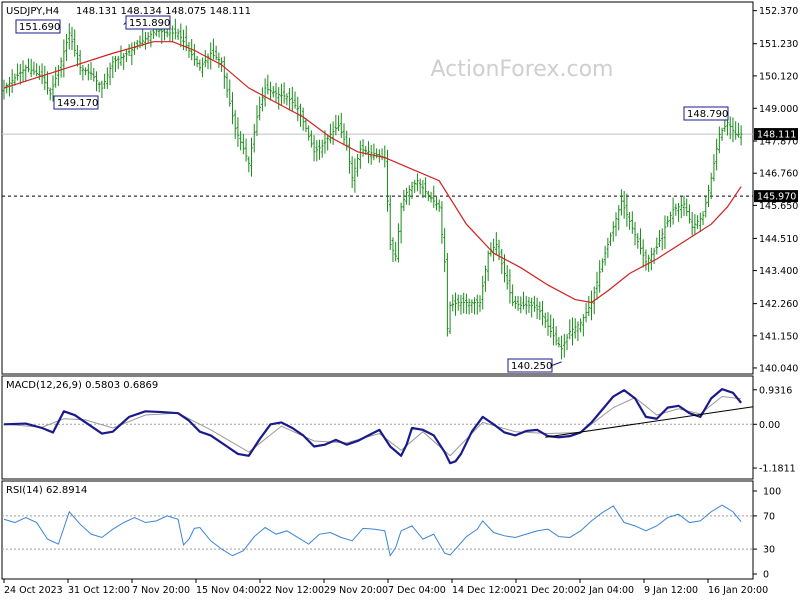  I want to click on price-axis-tick-label: 147.870, so click(778, 142).